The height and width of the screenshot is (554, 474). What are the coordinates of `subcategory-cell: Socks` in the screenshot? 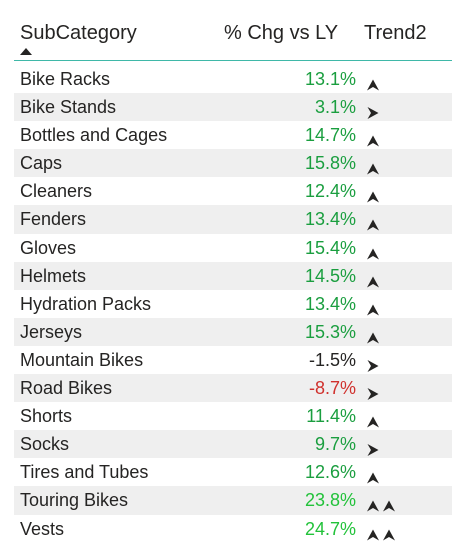 It's located at (45, 444).